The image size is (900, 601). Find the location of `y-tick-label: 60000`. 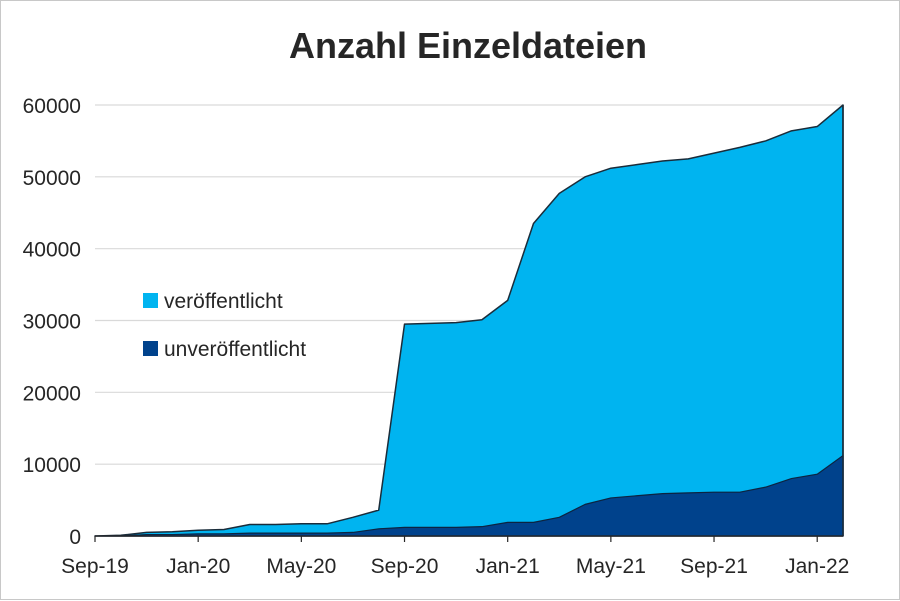

y-tick-label: 60000 is located at coordinates (52, 106).